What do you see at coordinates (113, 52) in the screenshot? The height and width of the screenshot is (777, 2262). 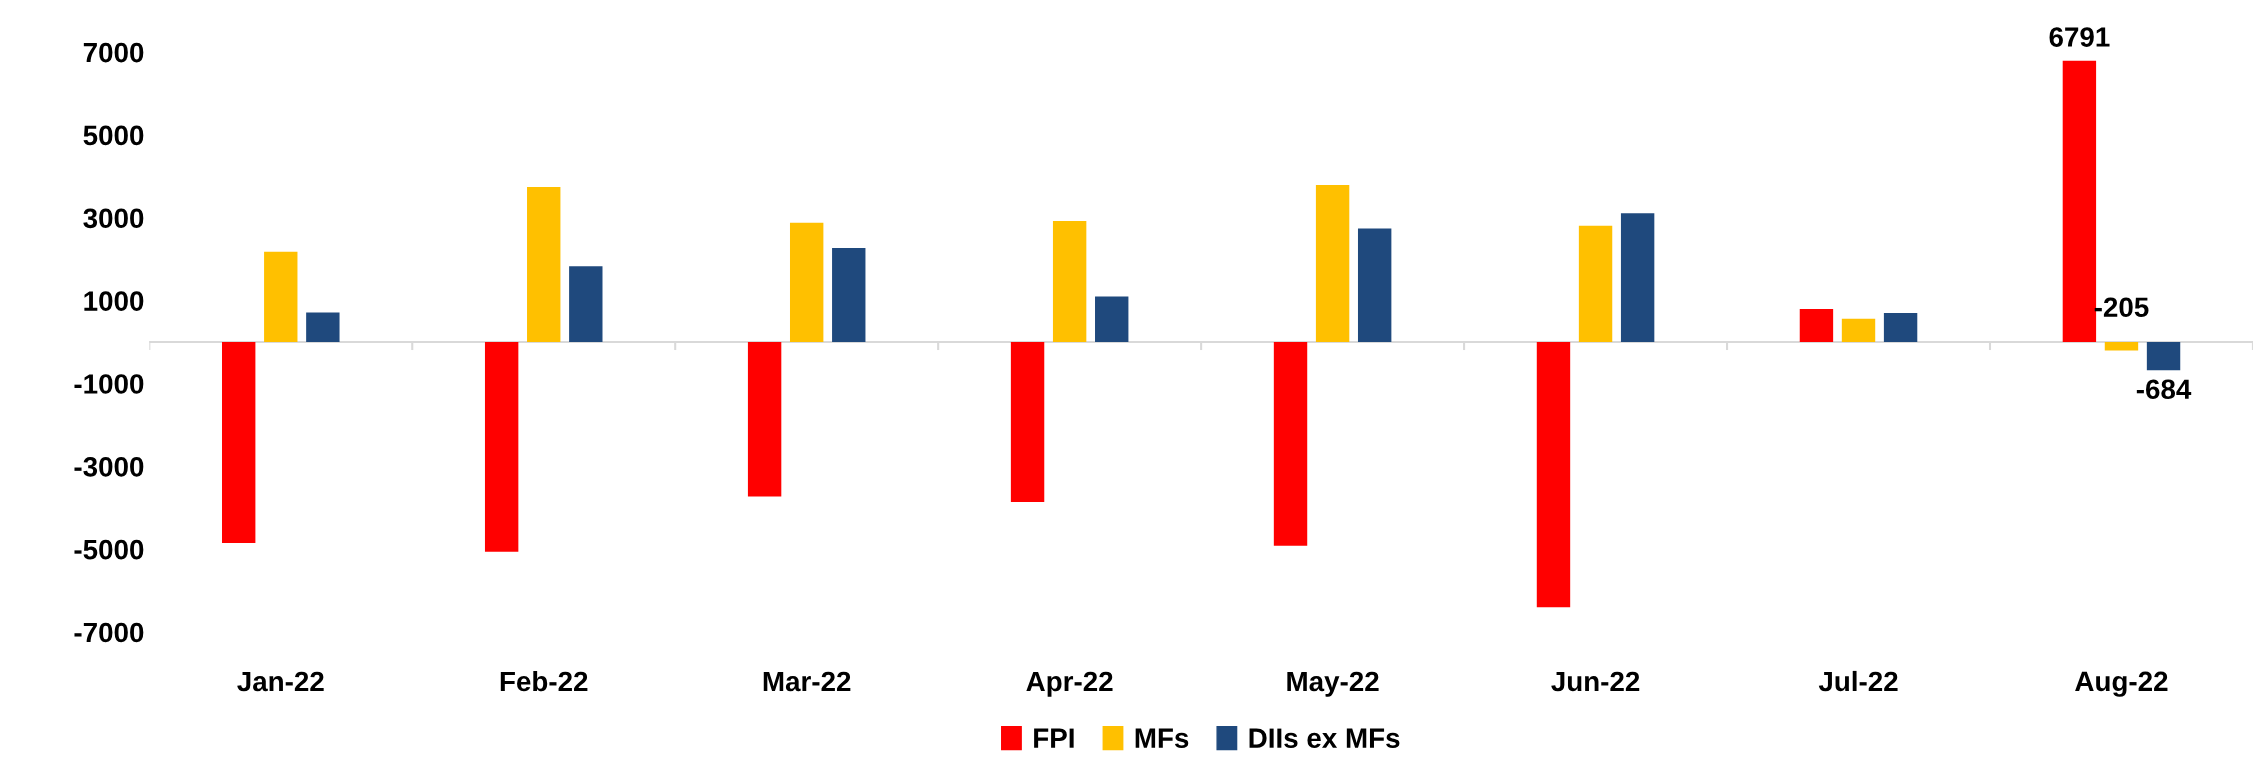 I see `y-tick-label: 7000` at bounding box center [113, 52].